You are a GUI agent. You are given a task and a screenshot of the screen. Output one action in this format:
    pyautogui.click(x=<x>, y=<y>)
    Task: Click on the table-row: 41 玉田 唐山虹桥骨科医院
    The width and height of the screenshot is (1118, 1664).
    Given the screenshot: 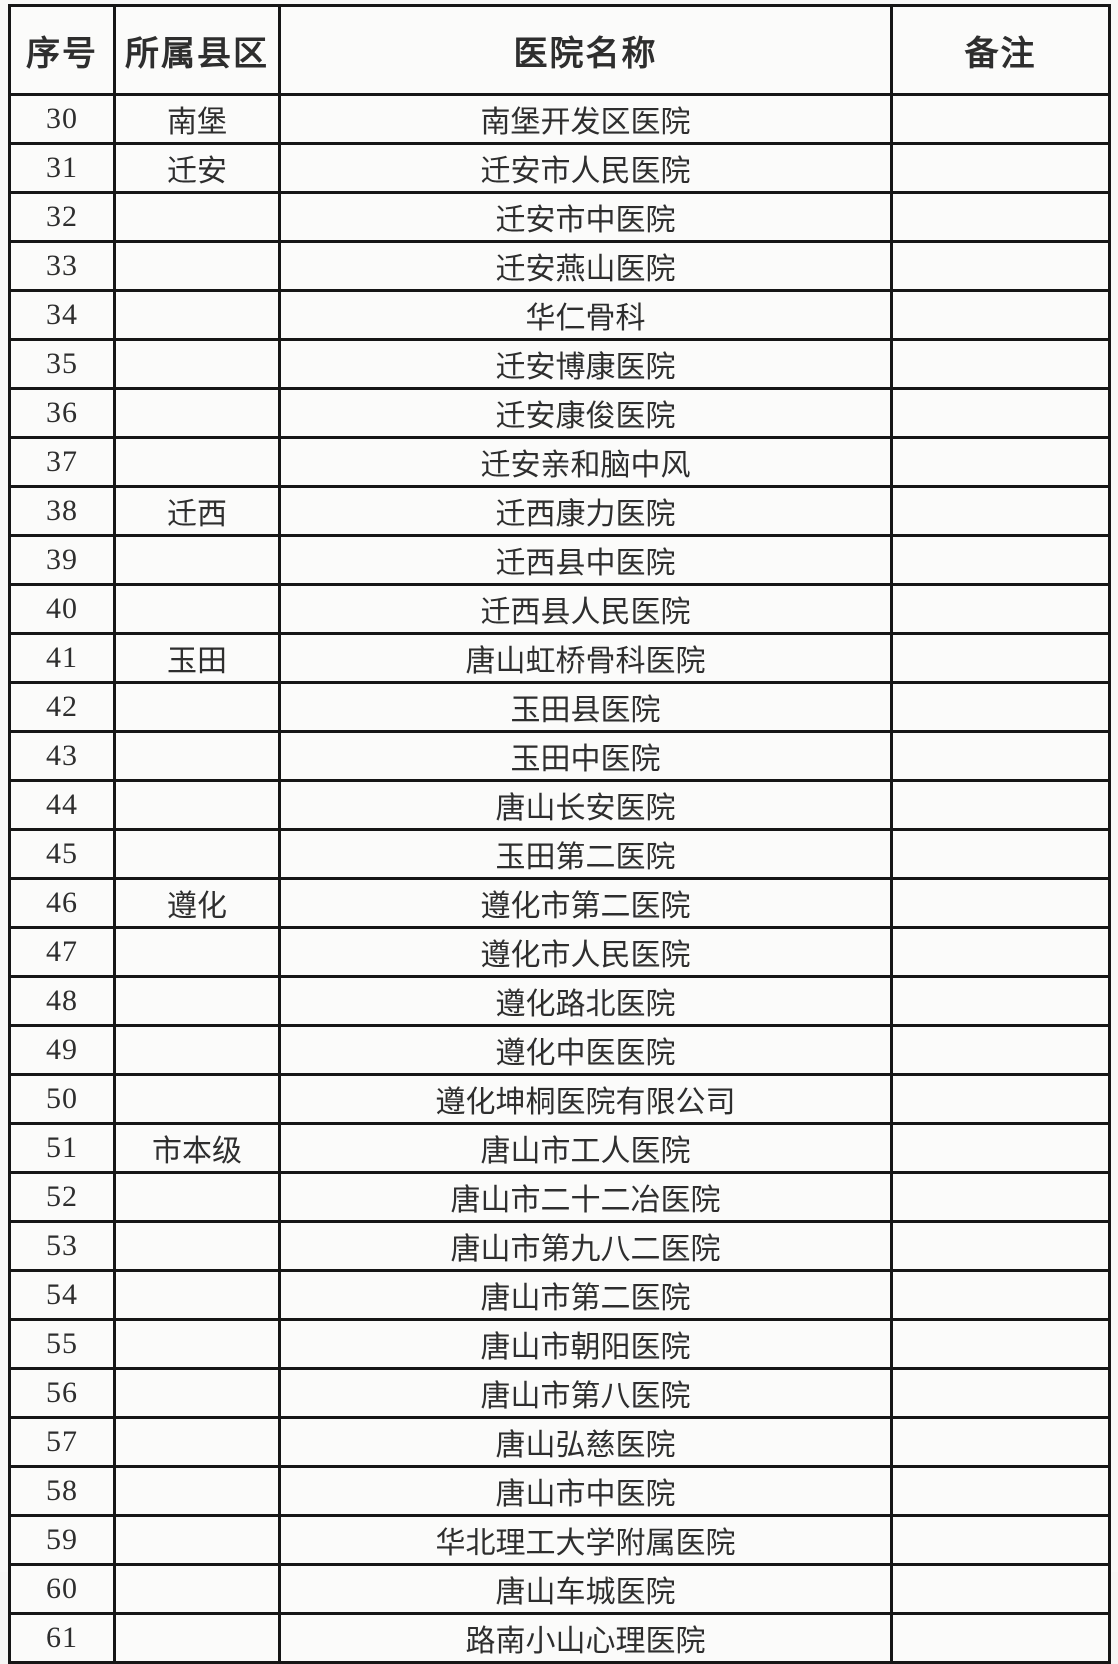 What is the action you would take?
    pyautogui.click(x=559, y=658)
    